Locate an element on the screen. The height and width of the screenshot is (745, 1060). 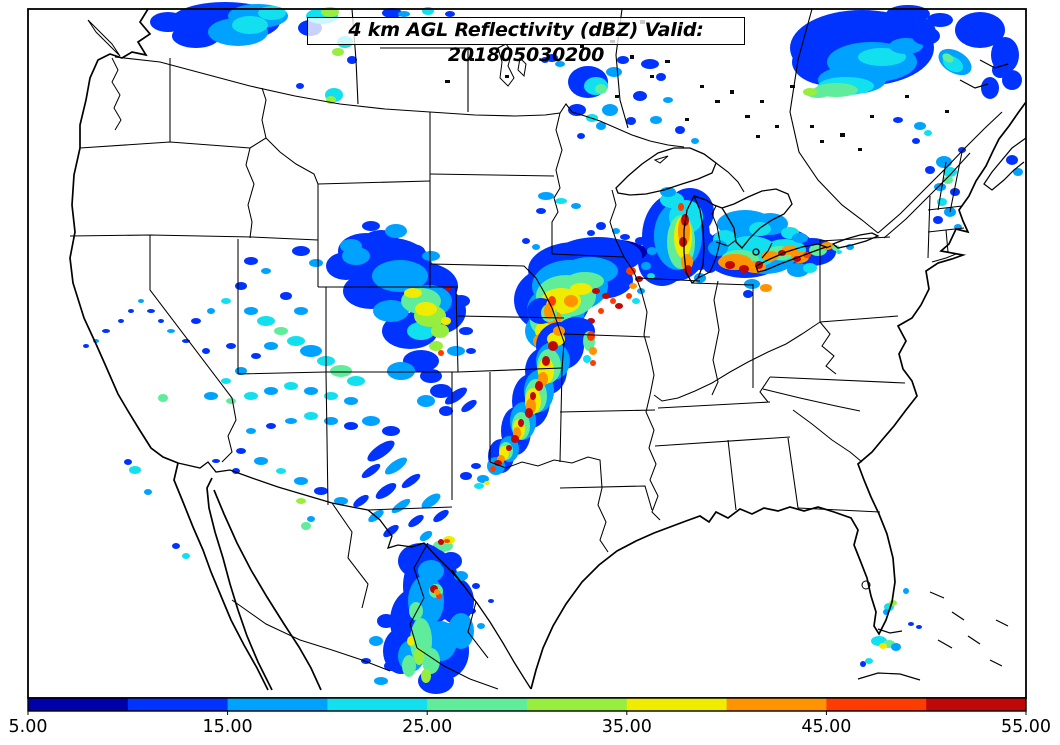
colorbar-tick-labels: 5.00 15.00 25.00 35.00 45.00 55.00 is located at coordinates (530, 724).